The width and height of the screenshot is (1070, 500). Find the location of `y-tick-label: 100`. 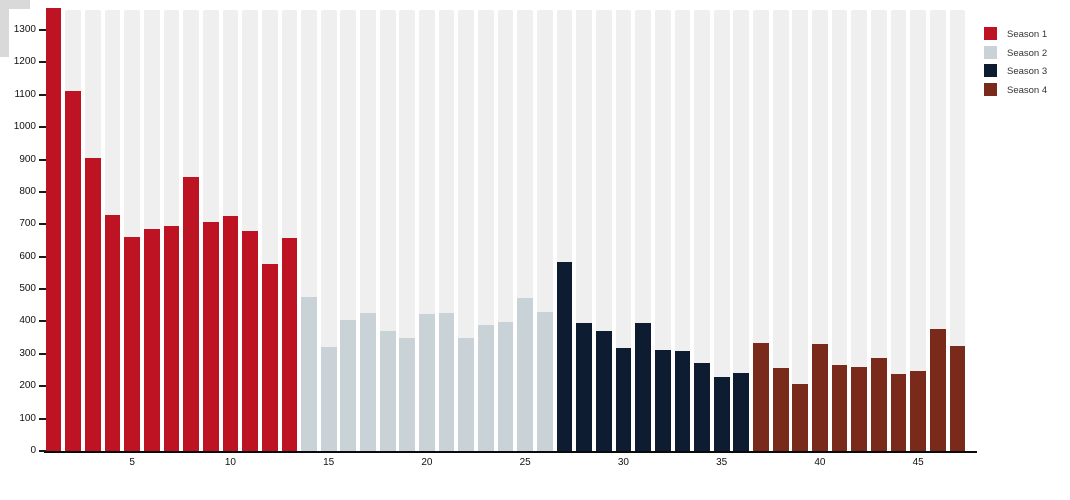

y-tick-label: 100 is located at coordinates (27, 418).